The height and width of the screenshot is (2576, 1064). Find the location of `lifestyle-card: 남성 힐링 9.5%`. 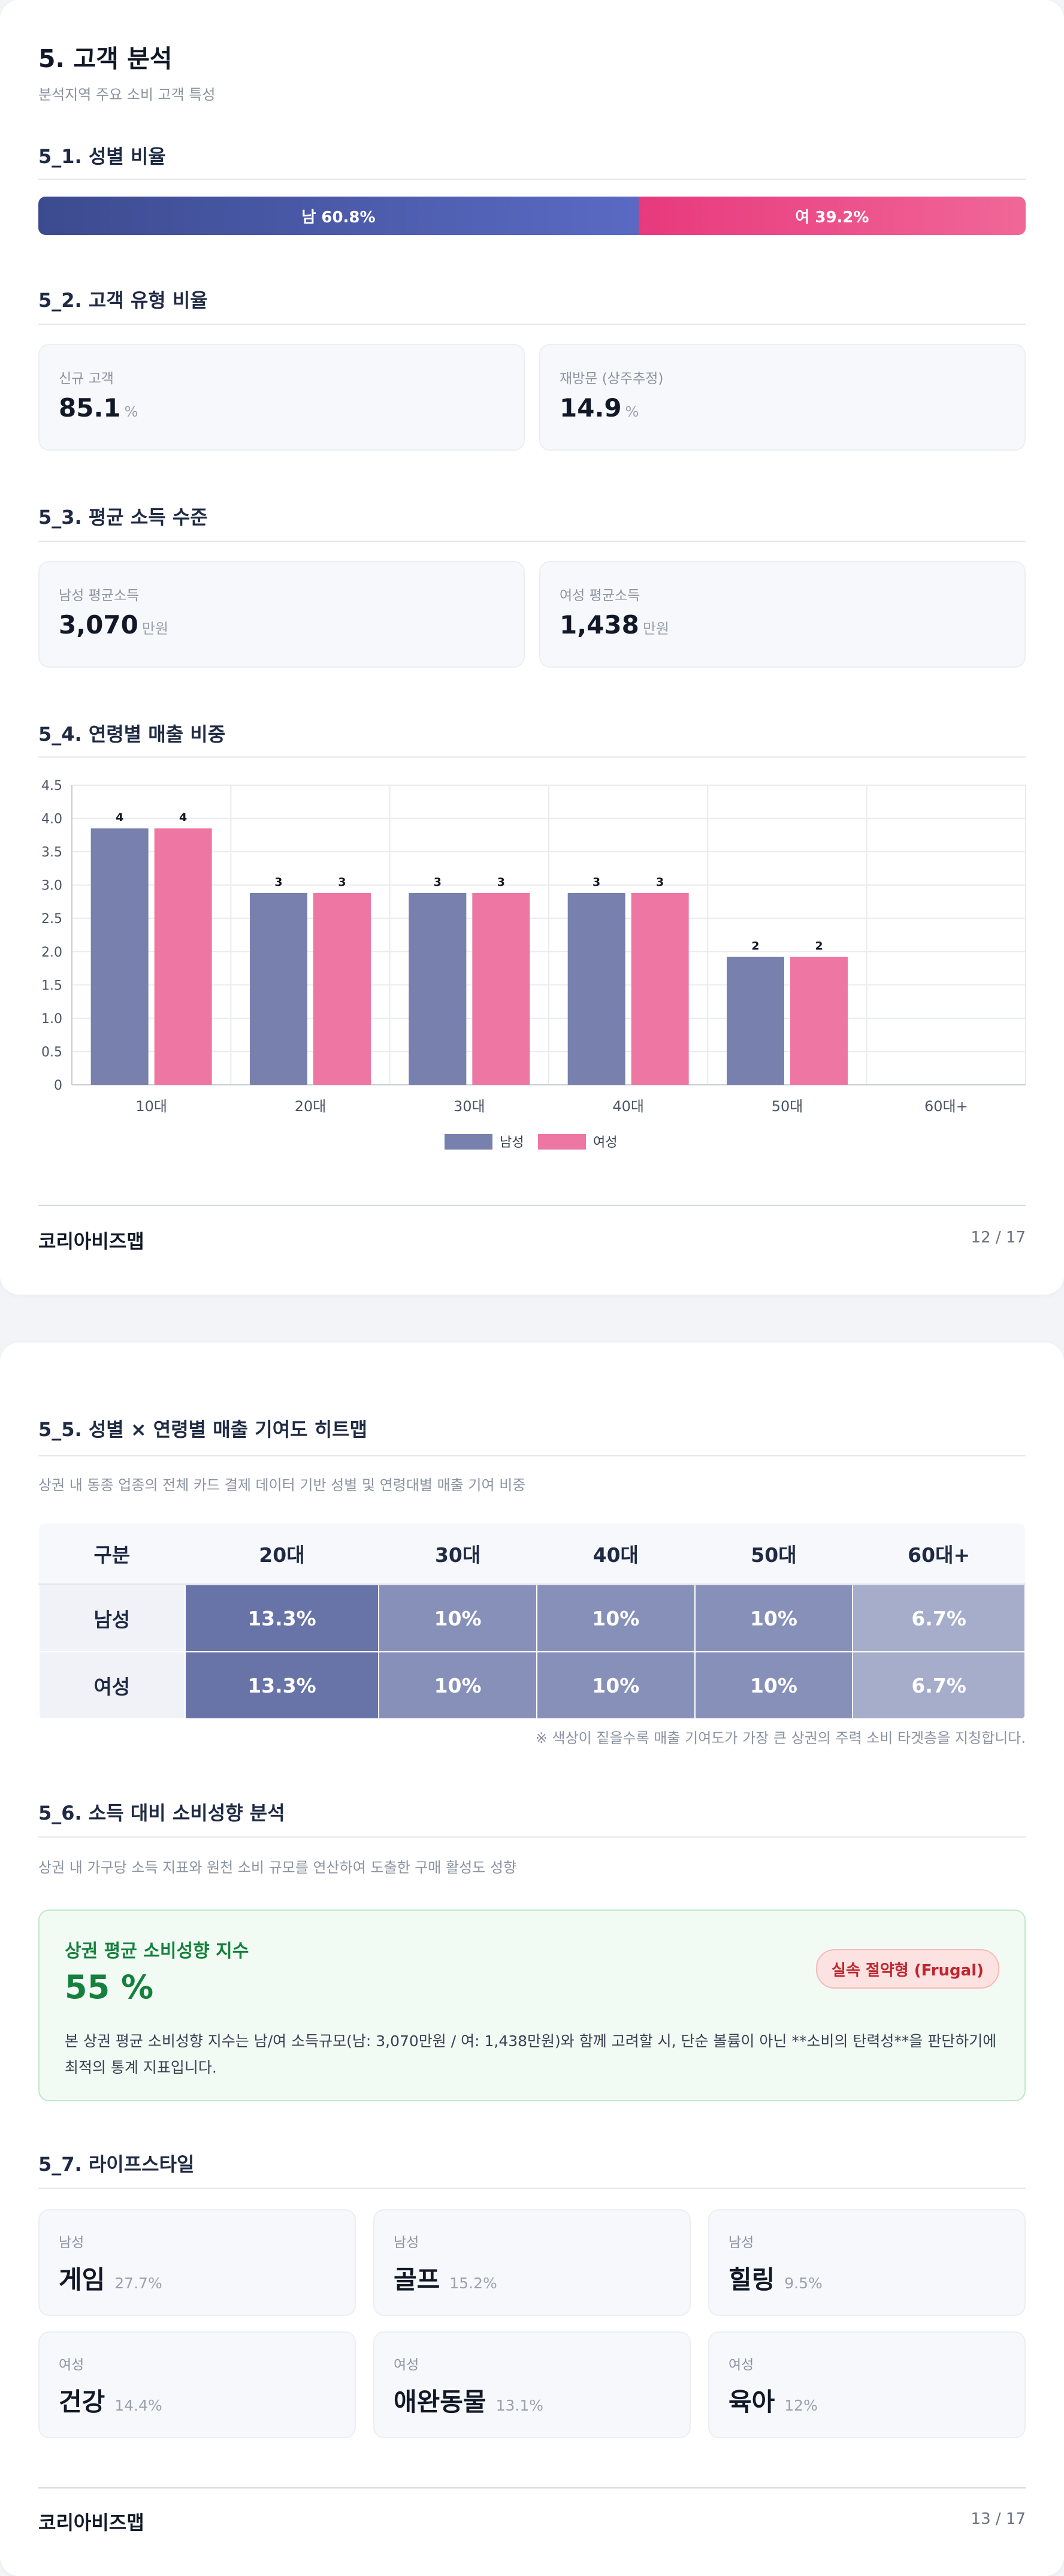

lifestyle-card: 남성 힐링 9.5% is located at coordinates (867, 2262).